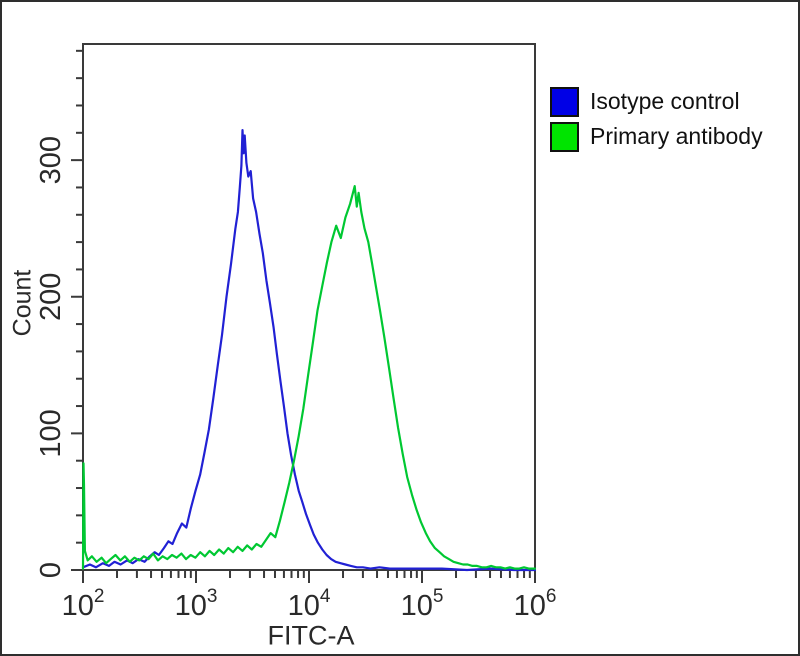 The height and width of the screenshot is (656, 800). Describe the element at coordinates (656, 119) in the screenshot. I see `legend: Isotype control Primary antibody` at that location.